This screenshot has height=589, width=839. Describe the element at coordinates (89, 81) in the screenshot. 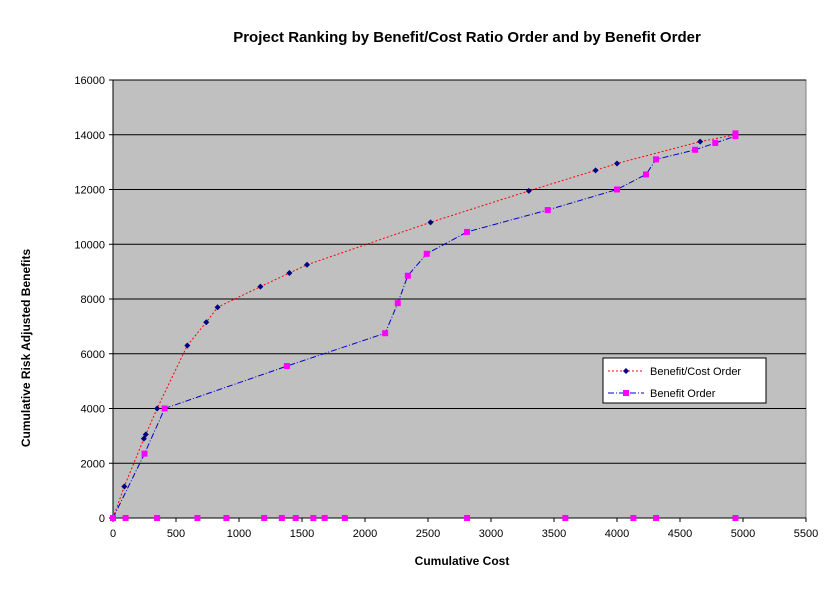

I see `y-tick-label: 16000` at that location.